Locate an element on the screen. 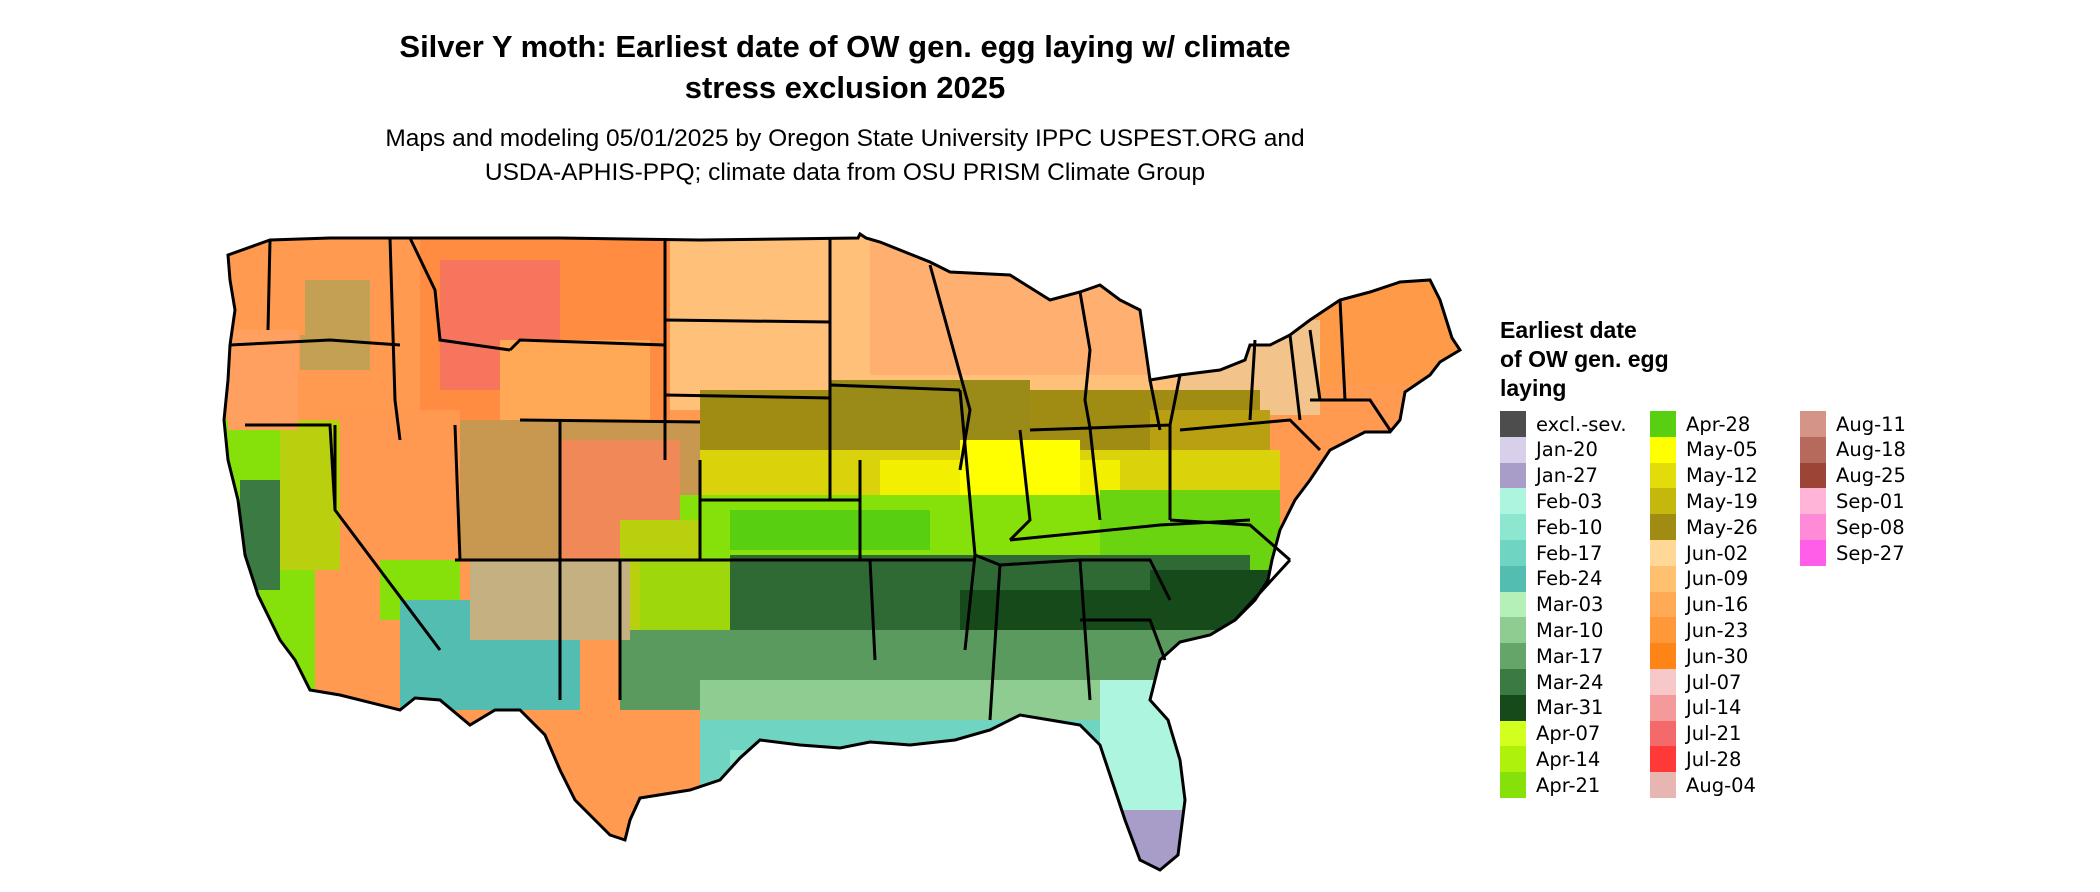 The image size is (2100, 892). legend-label: Apr-07 is located at coordinates (1568, 734).